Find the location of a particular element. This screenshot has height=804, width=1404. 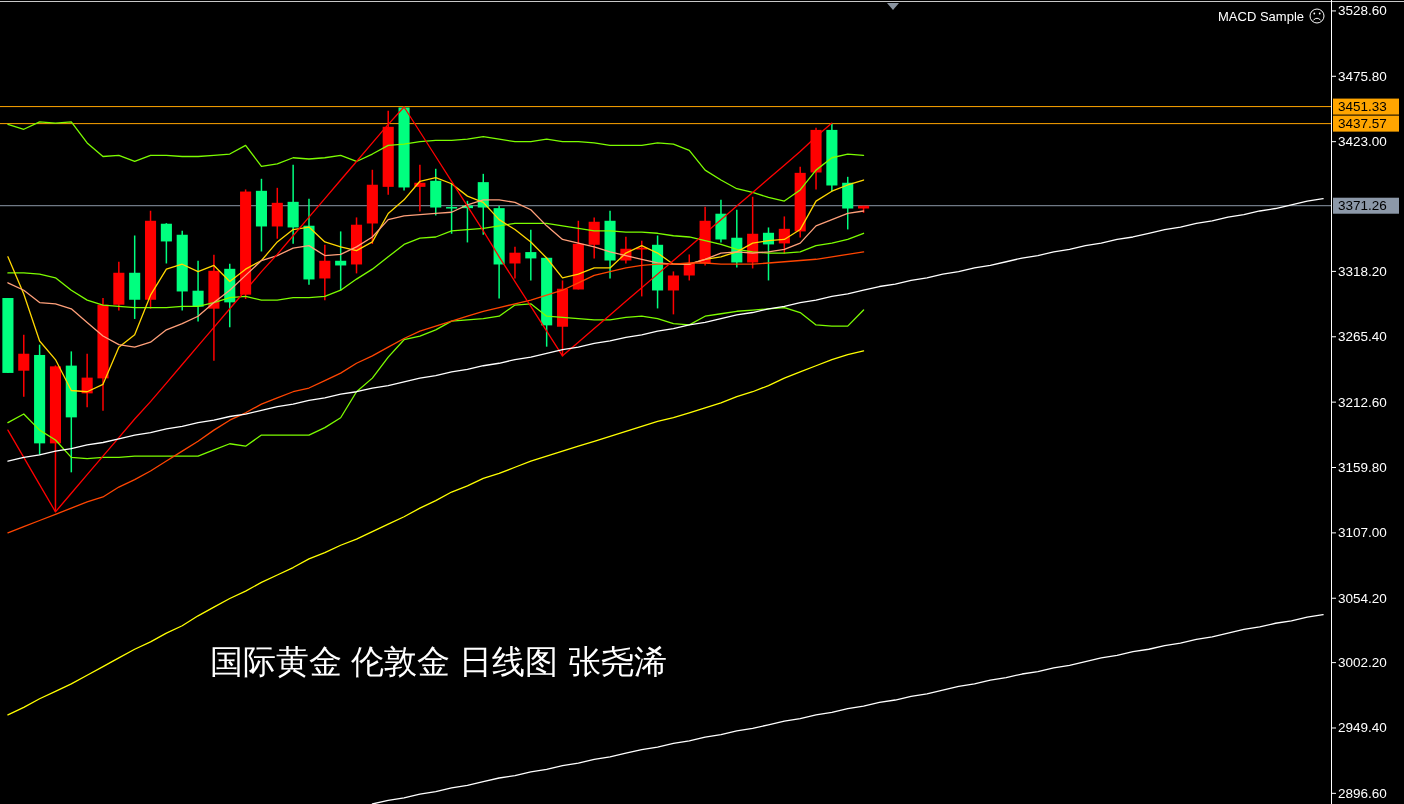

y-tick-label: 2896.60 is located at coordinates (1362, 793).